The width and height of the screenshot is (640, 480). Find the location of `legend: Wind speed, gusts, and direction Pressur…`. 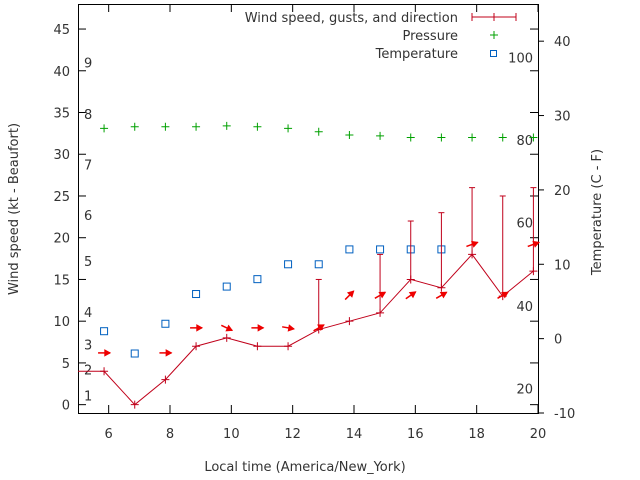

legend: Wind speed, gusts, and direction Pressur… is located at coordinates (381, 36).